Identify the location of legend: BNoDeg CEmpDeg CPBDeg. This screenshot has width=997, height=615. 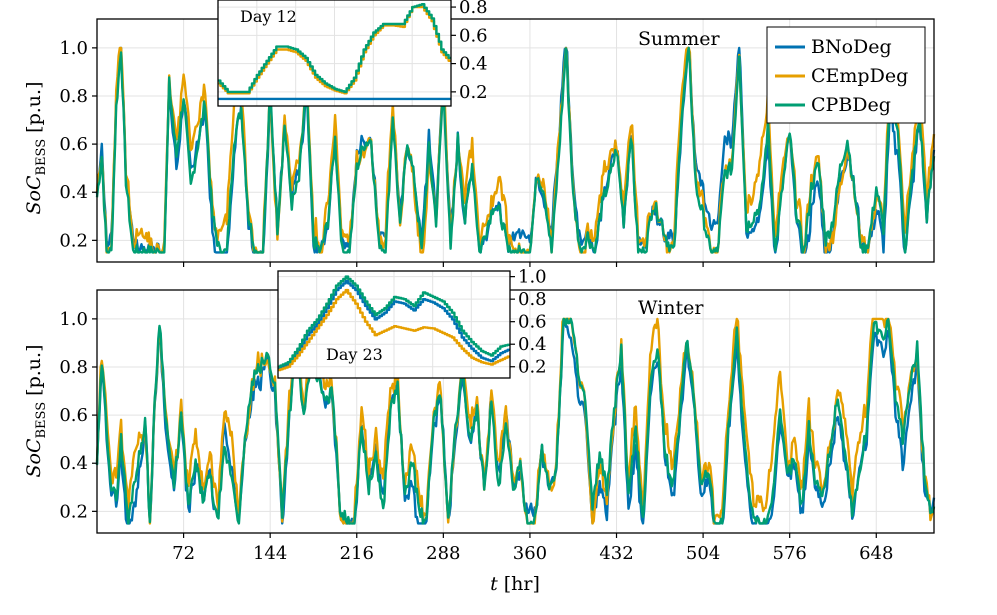
(846, 75).